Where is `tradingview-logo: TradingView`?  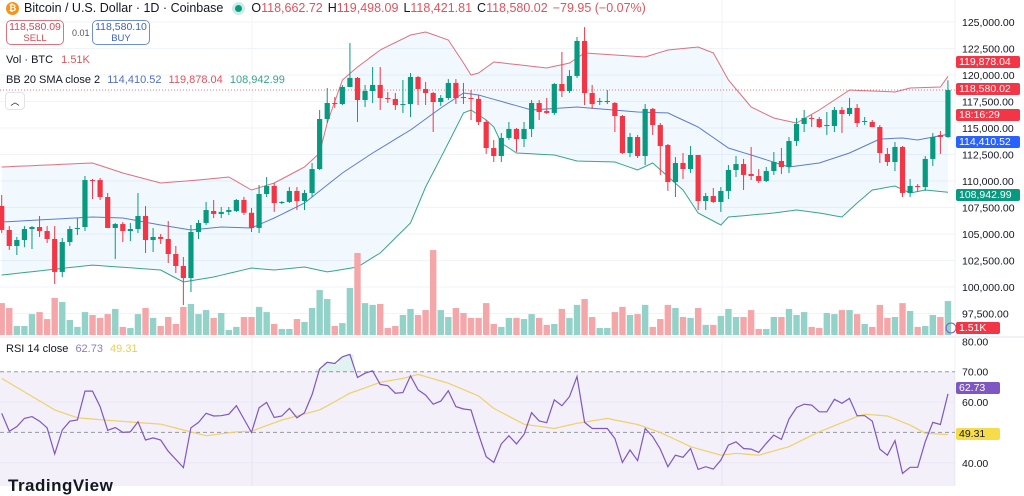
tradingview-logo: TradingView is located at coordinates (61, 485).